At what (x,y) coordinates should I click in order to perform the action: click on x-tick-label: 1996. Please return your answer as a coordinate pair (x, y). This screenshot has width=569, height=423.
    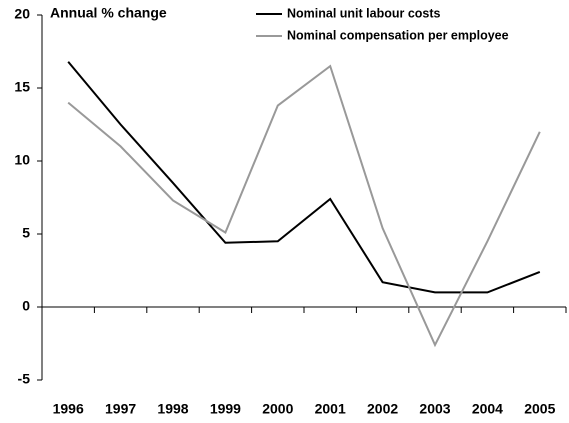
    Looking at the image, I should click on (68, 409).